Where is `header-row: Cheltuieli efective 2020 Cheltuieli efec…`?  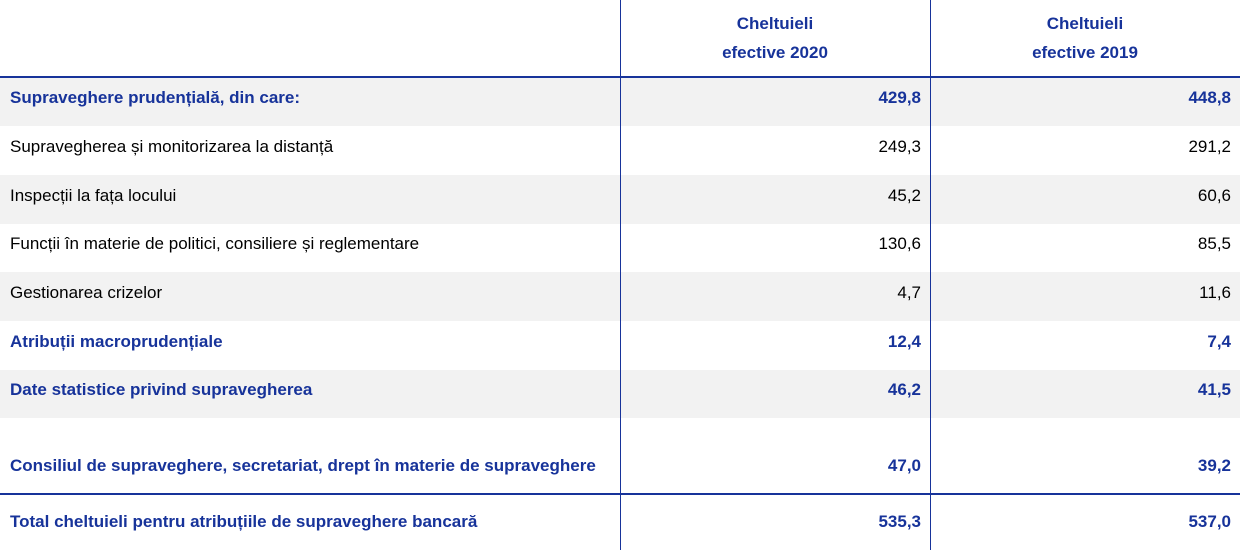
header-row: Cheltuieli efective 2020 Cheltuieli efec… is located at coordinates (620, 38).